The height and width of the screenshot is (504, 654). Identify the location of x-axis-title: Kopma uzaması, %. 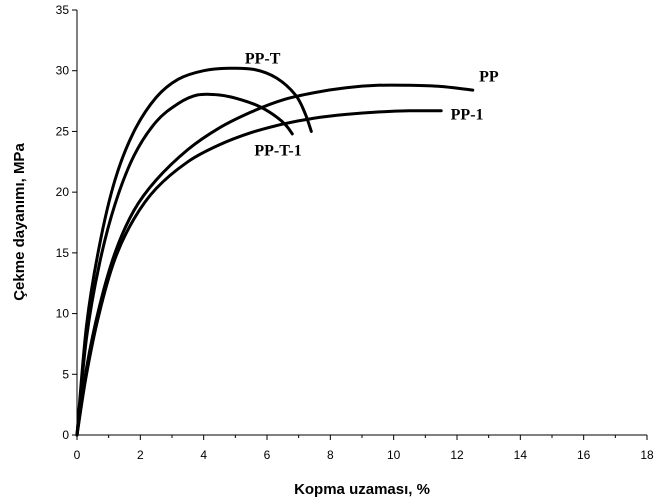
(362, 489).